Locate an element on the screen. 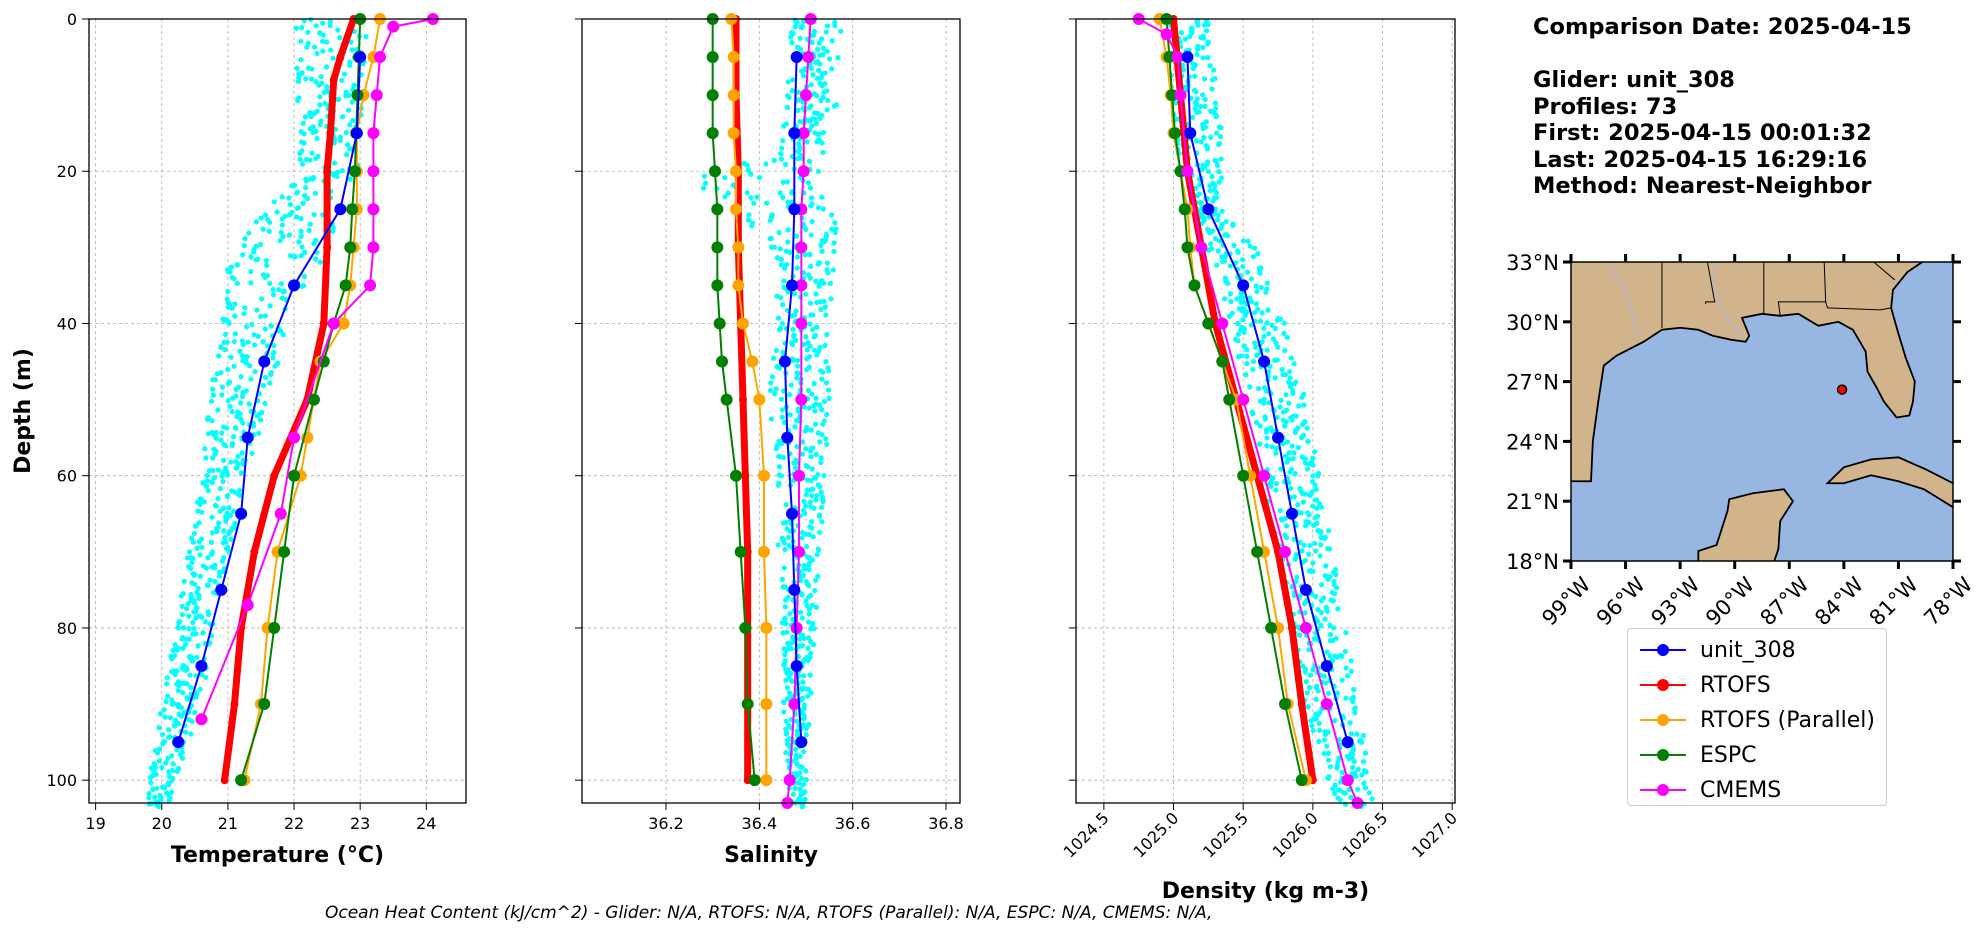  map-lon-label: 93°W is located at coordinates (1675, 601).